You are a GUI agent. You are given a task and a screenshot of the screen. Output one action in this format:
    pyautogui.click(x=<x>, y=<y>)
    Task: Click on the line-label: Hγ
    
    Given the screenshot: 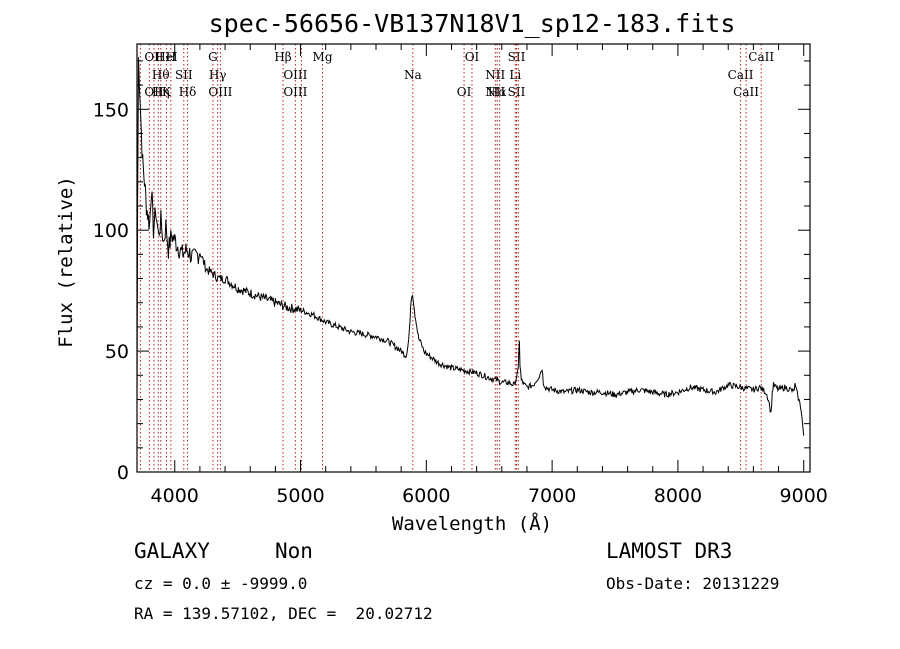 What is the action you would take?
    pyautogui.click(x=218, y=75)
    